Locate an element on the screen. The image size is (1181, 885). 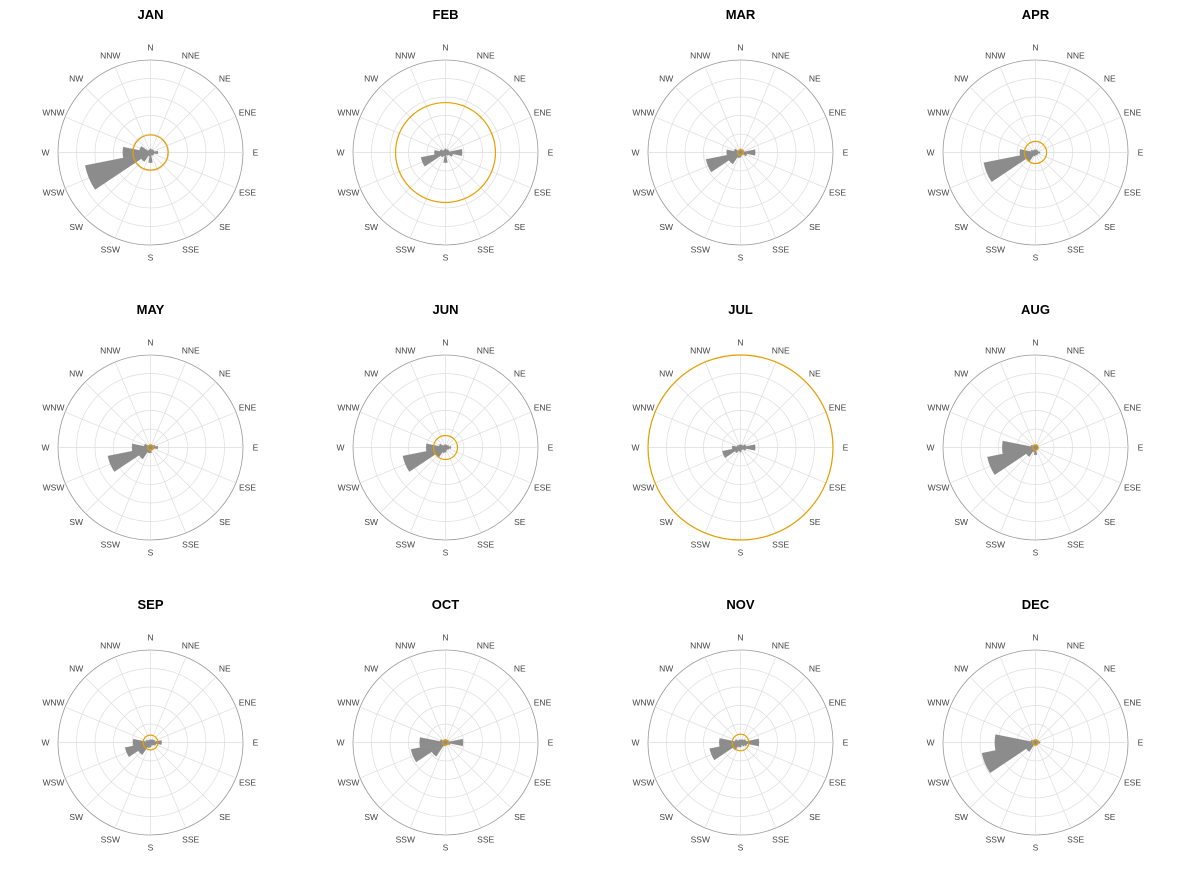
wind-rose-panel: N NNE NE ENE E ESE SE SSE S SSW SW WSW W WNW NW NNW OCT is located at coordinates (445, 737).